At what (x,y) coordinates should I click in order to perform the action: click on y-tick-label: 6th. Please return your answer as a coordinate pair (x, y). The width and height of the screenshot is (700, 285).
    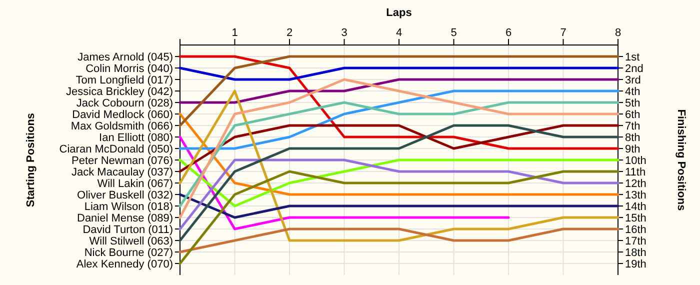
    Looking at the image, I should click on (632, 114).